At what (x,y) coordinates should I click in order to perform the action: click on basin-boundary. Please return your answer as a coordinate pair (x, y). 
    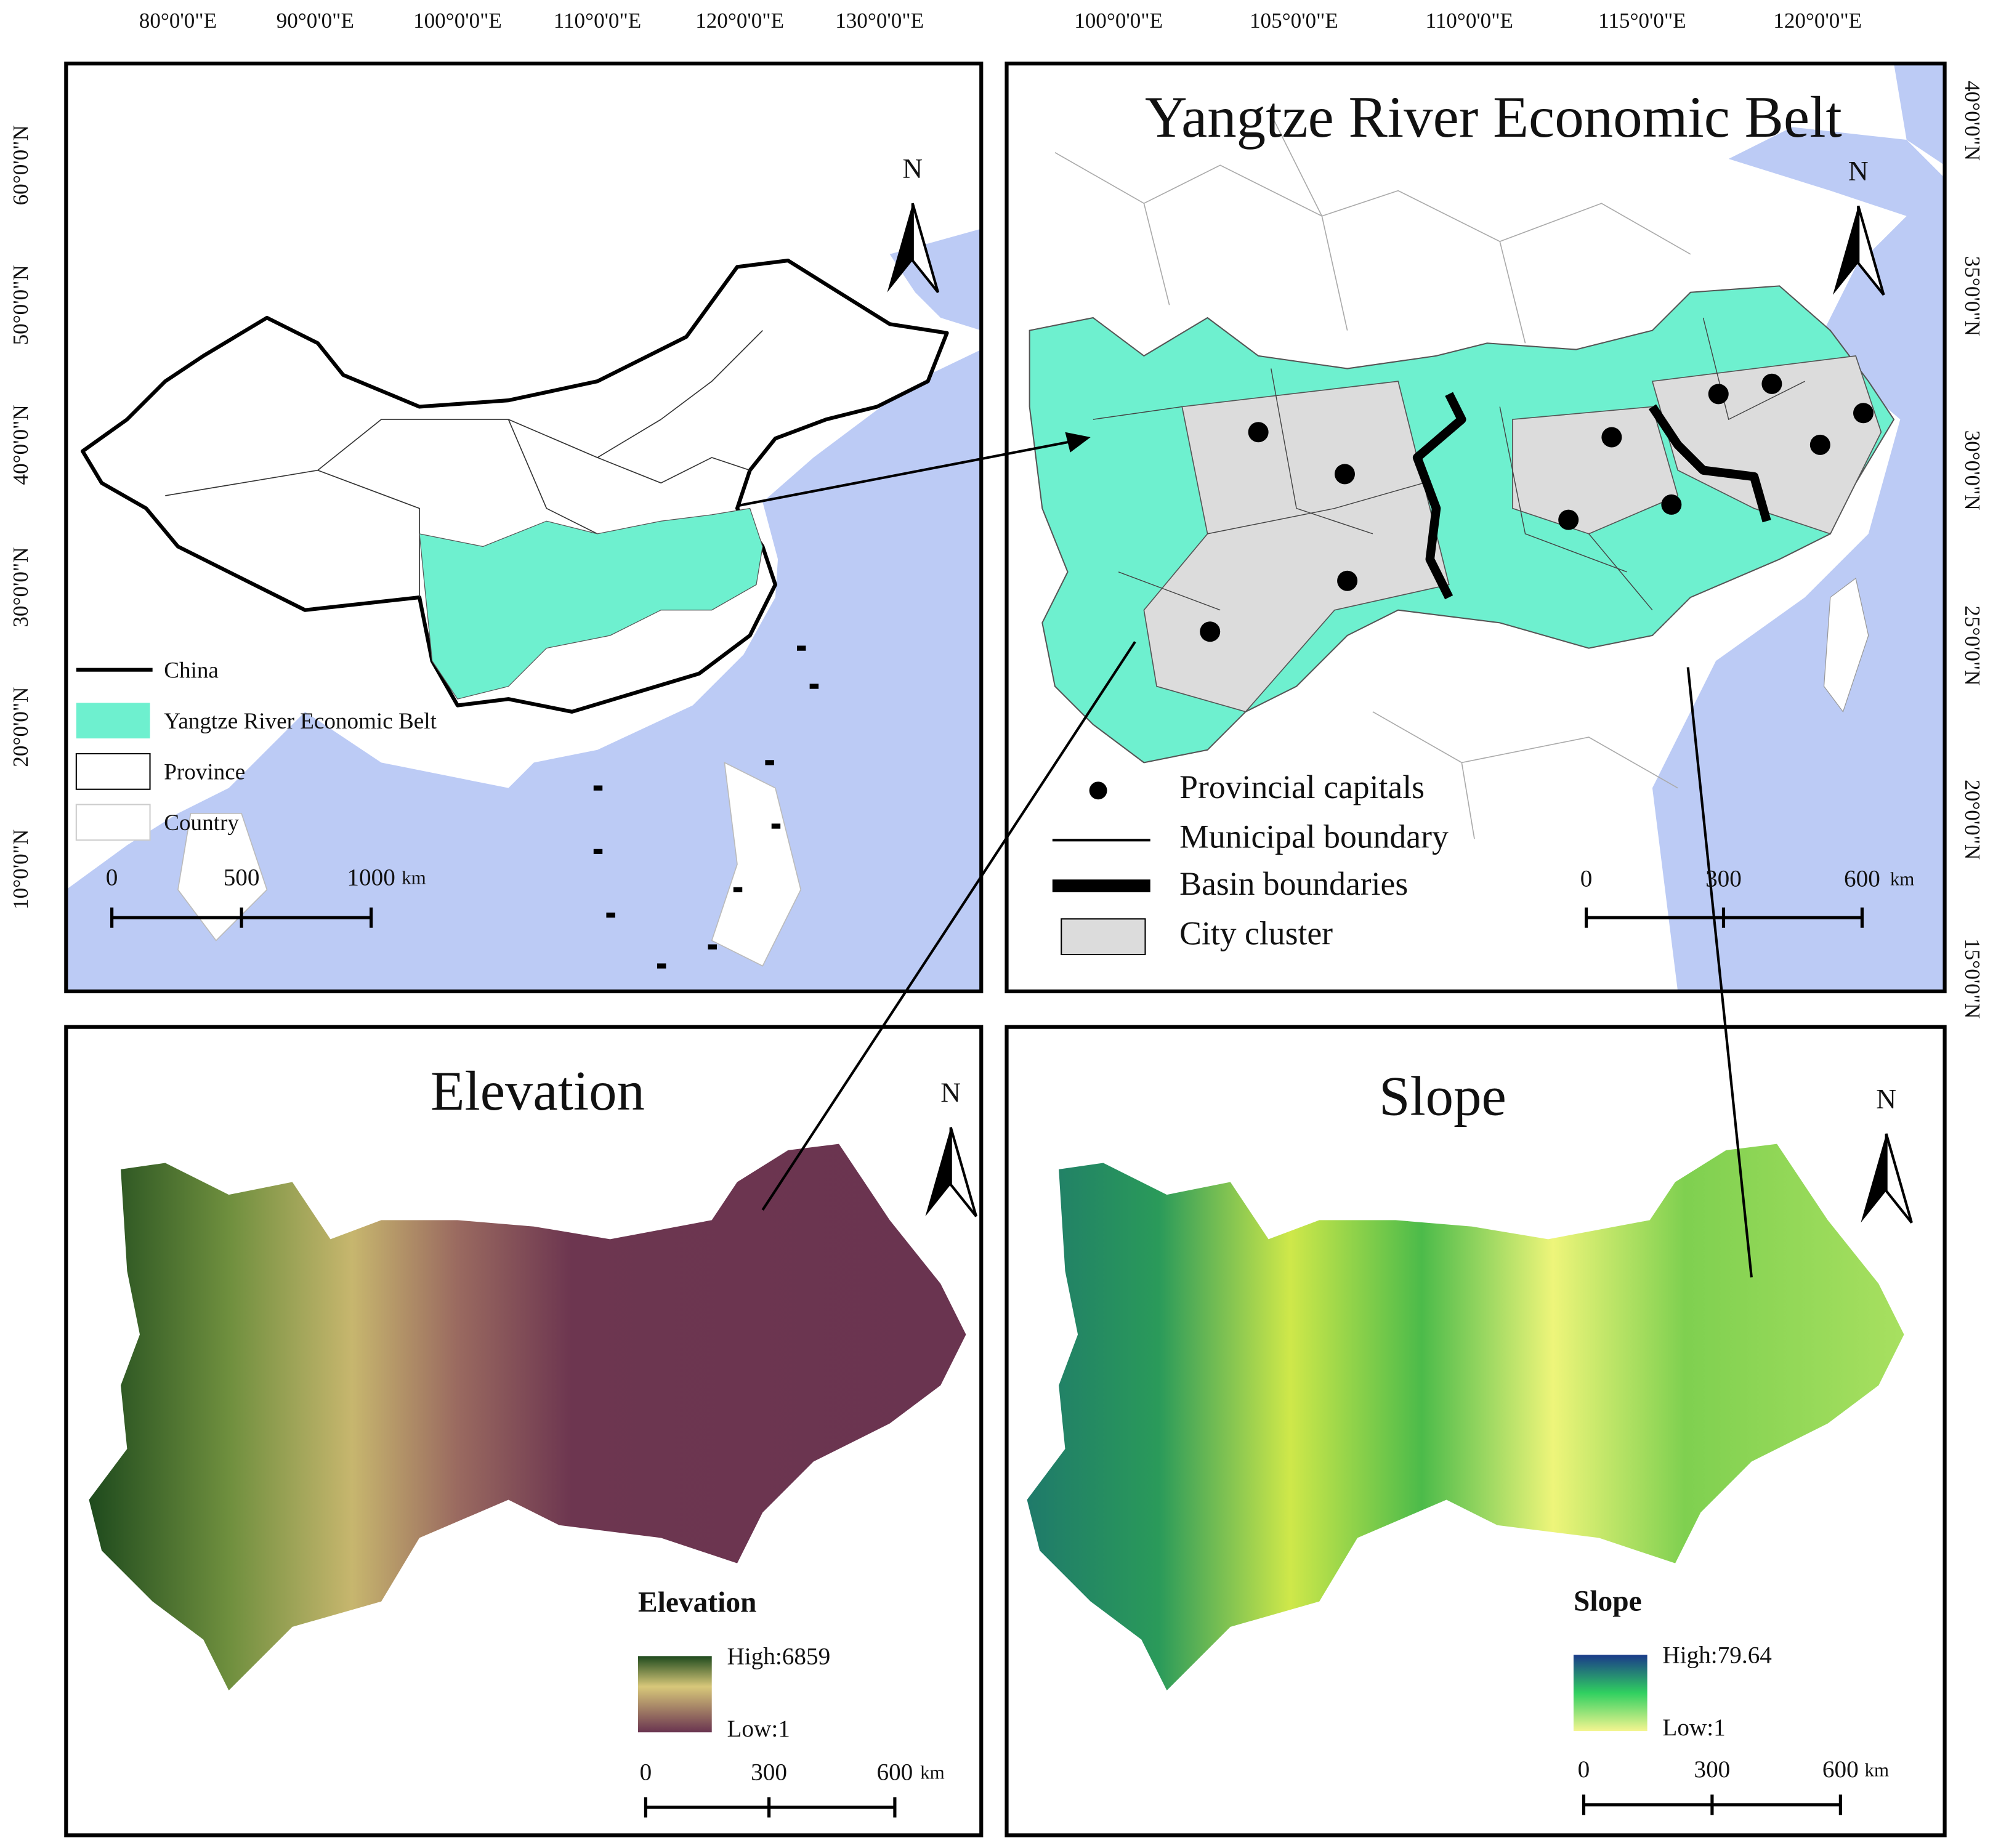
    Looking at the image, I should click on (1439, 496).